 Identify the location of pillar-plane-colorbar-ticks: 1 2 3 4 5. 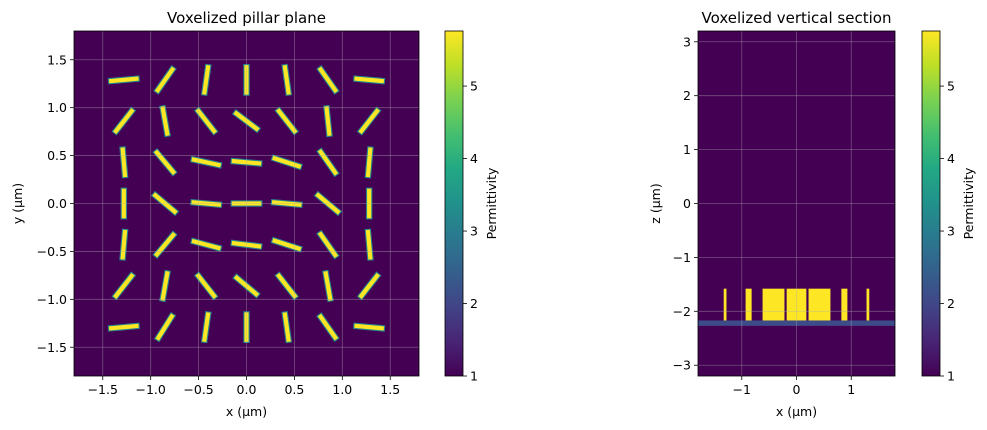
(470, 231).